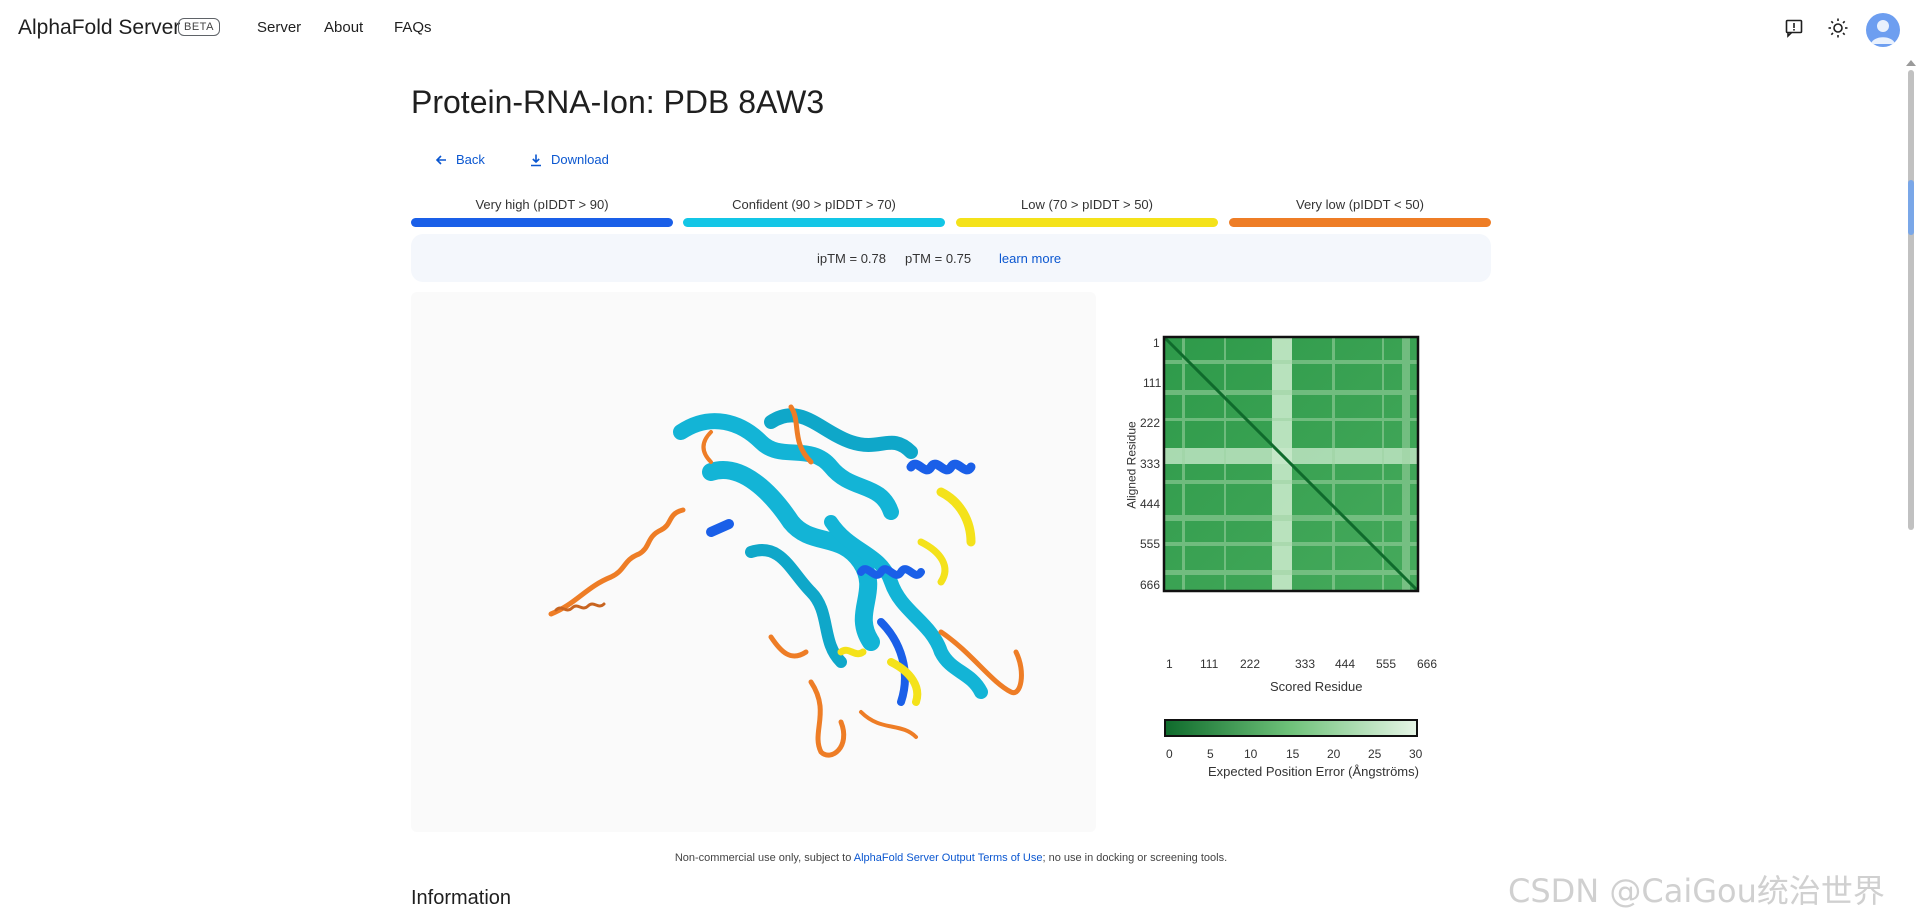  What do you see at coordinates (960, 28) in the screenshot?
I see `top-bar: AlphaFold Server BETA Server About FAQs` at bounding box center [960, 28].